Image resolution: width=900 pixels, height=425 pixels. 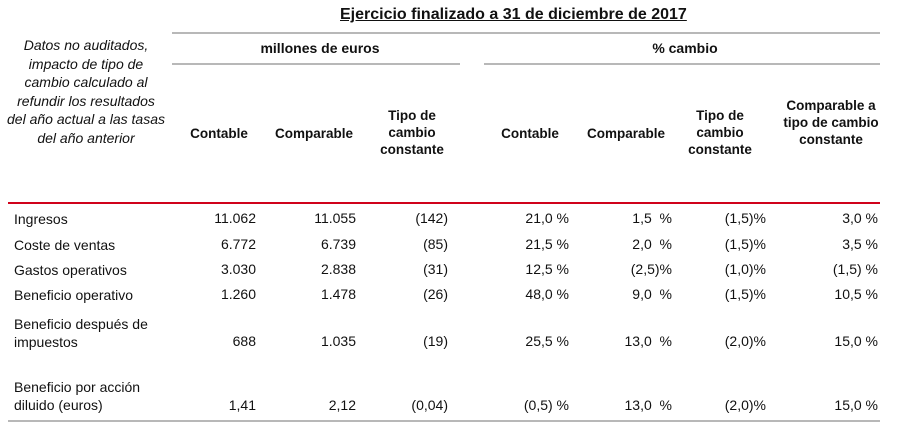 What do you see at coordinates (431, 218) in the screenshot?
I see `table-cell: (142)` at bounding box center [431, 218].